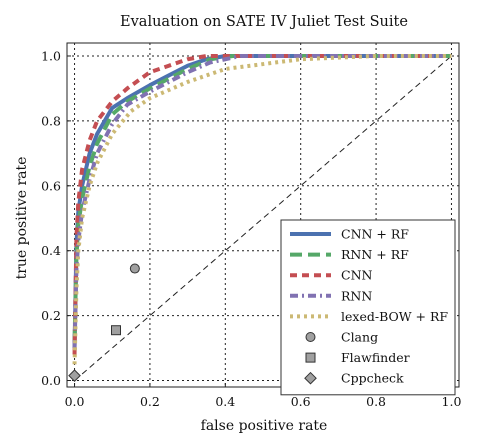  I want to click on legend-swatch-cppcheck, so click(310, 378).